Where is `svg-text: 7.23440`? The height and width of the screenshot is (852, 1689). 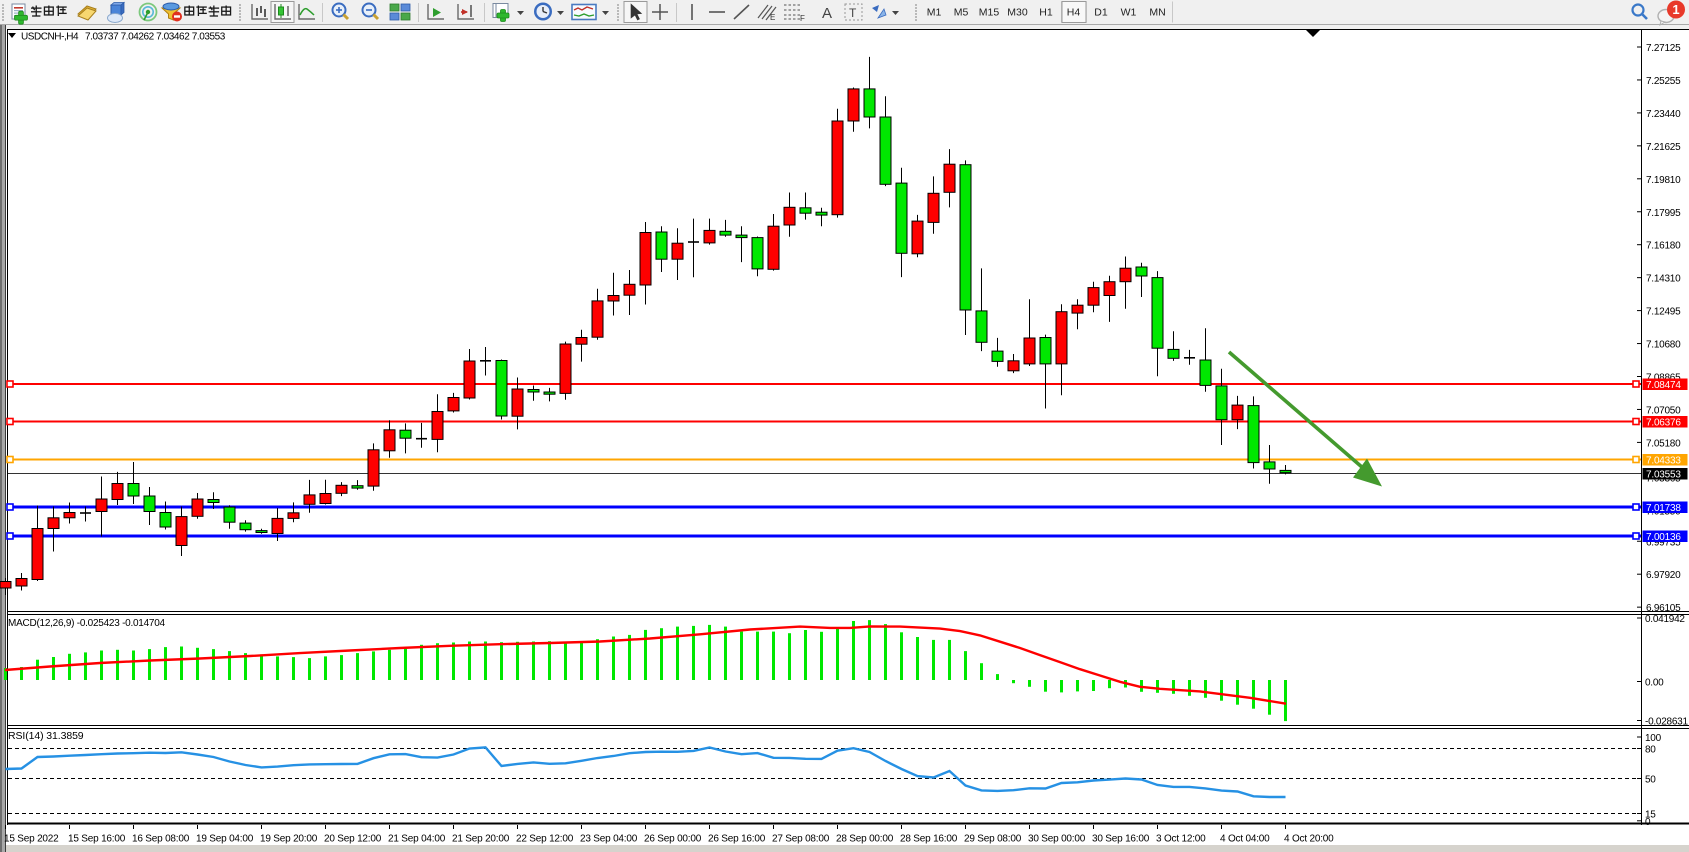
svg-text: 7.23440 is located at coordinates (1663, 114).